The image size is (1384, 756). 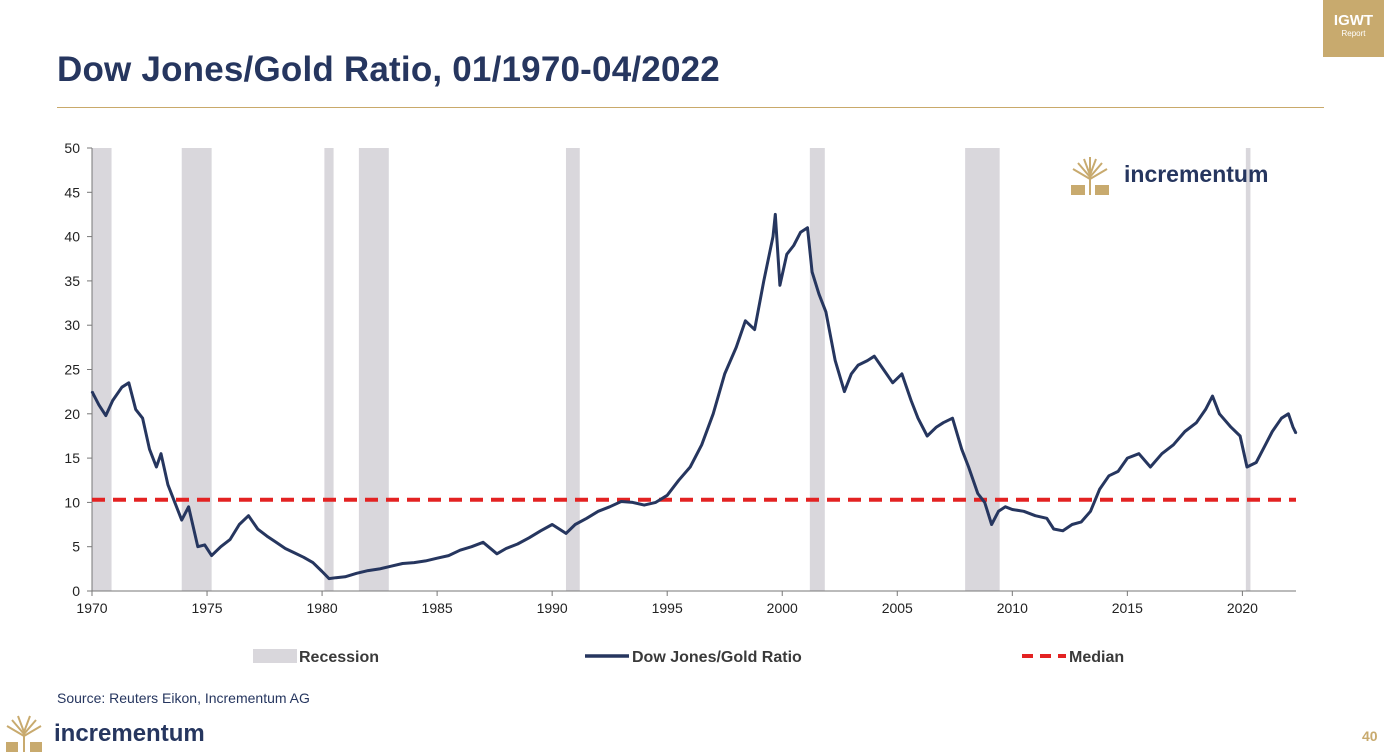 I want to click on source-note: Source: Reuters Eikon, Incrementum AG, so click(x=183, y=698).